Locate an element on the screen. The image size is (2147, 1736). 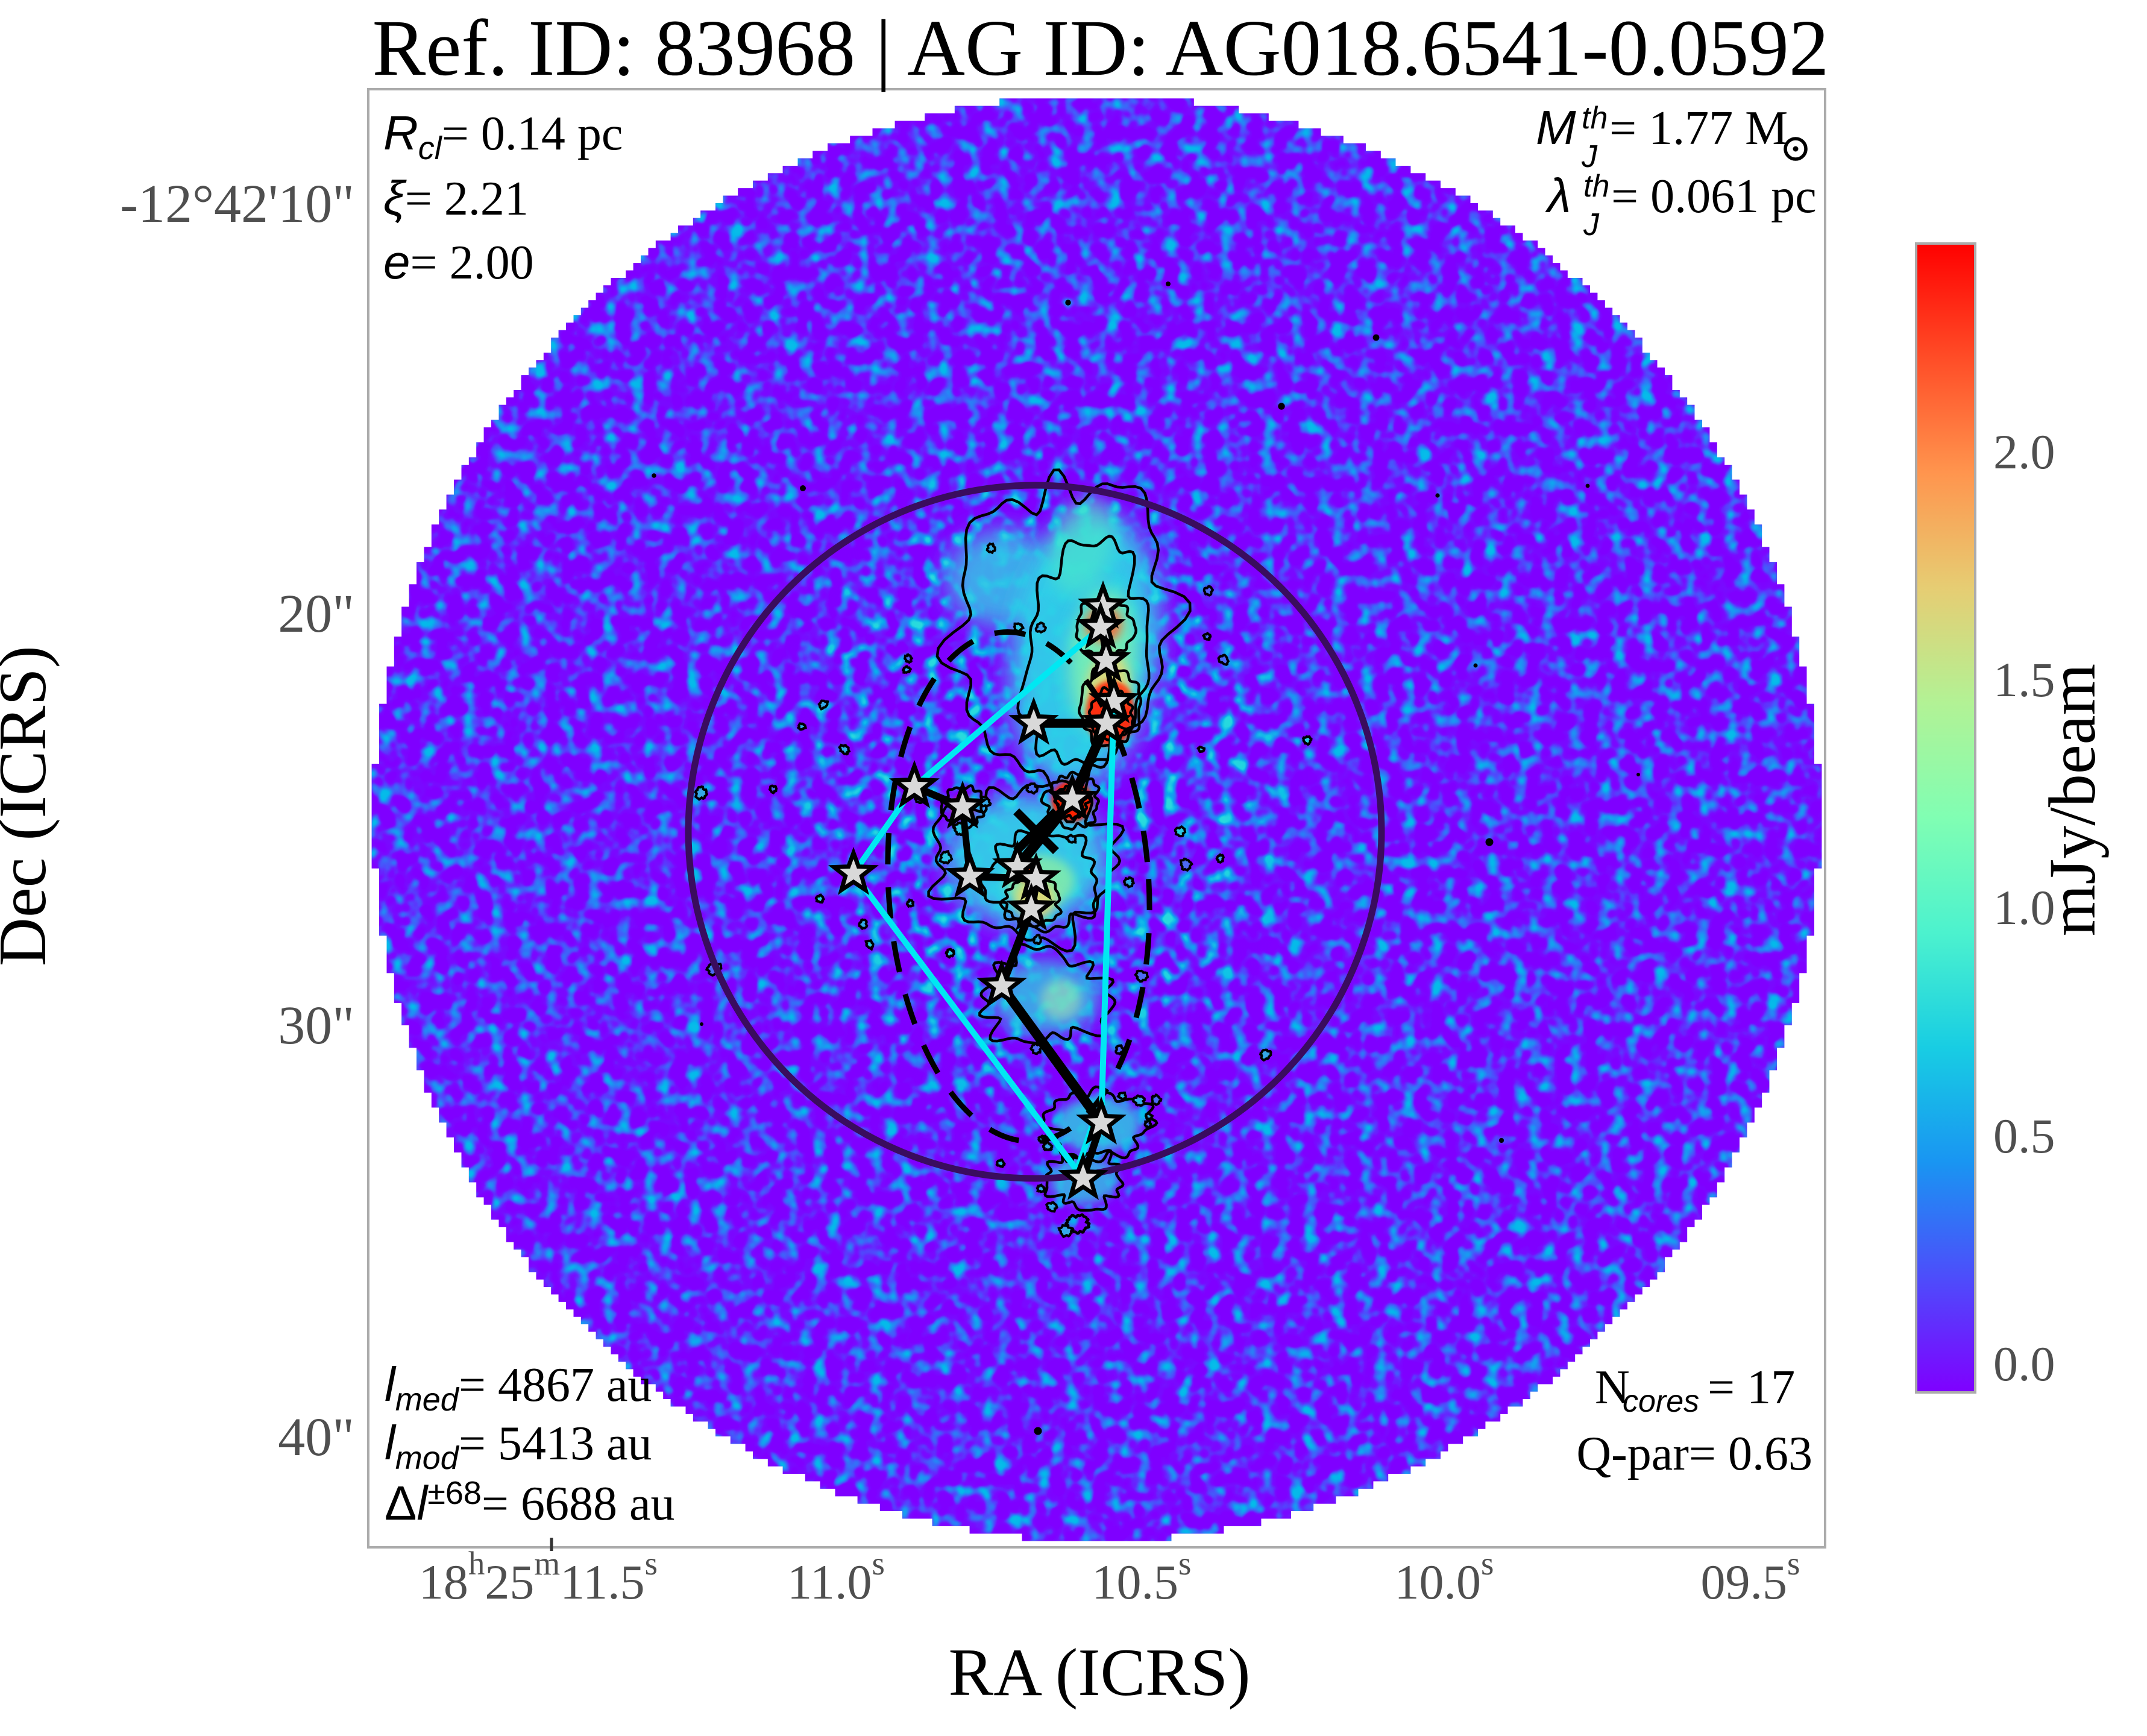
svg-text: 1.5 is located at coordinates (2024, 679).